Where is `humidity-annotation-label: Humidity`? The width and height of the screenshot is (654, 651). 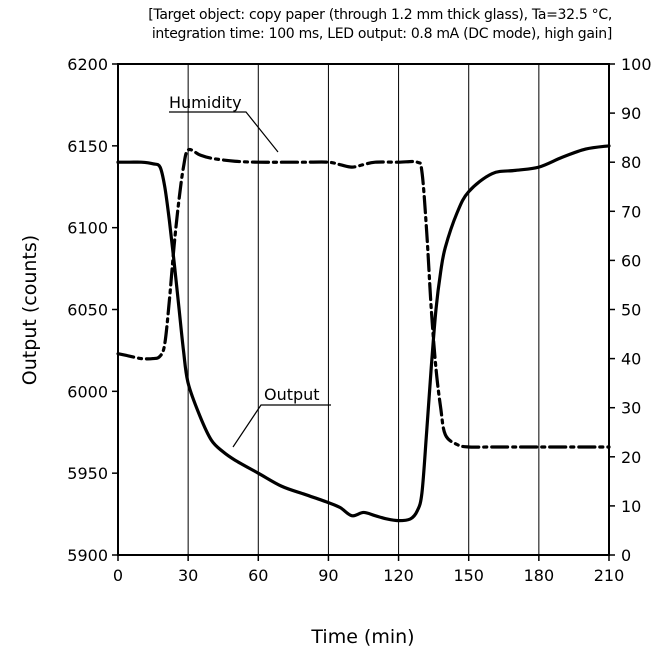
humidity-annotation-label: Humidity is located at coordinates (205, 102).